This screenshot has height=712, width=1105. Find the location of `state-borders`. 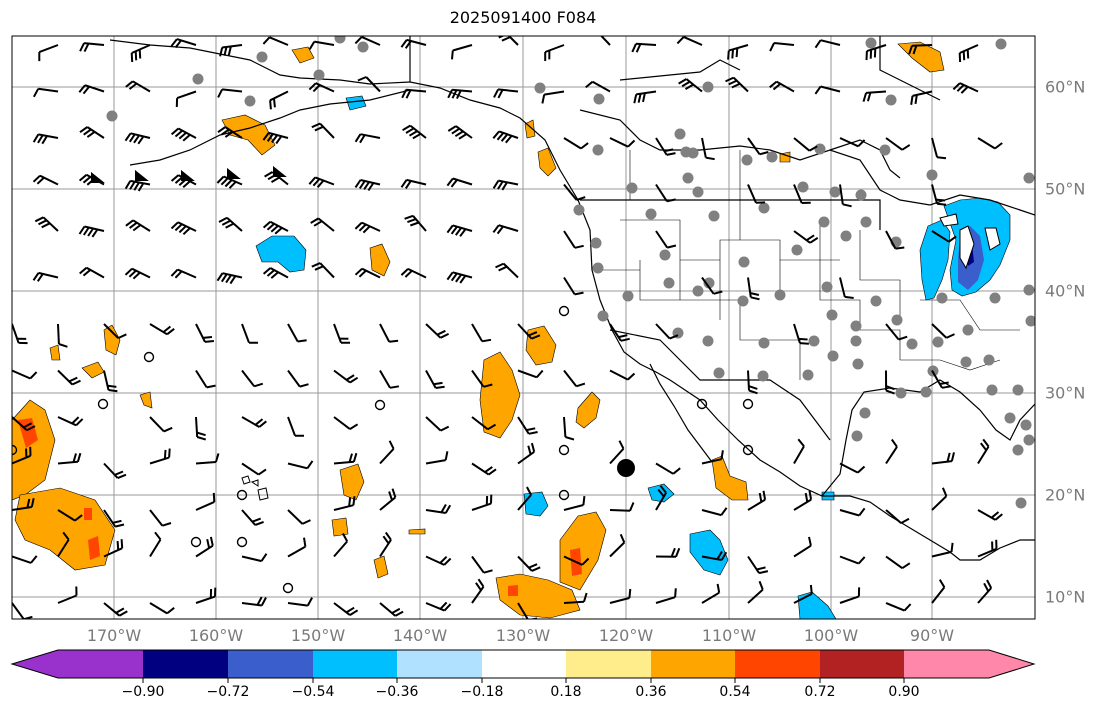

state-borders is located at coordinates (810, 265).